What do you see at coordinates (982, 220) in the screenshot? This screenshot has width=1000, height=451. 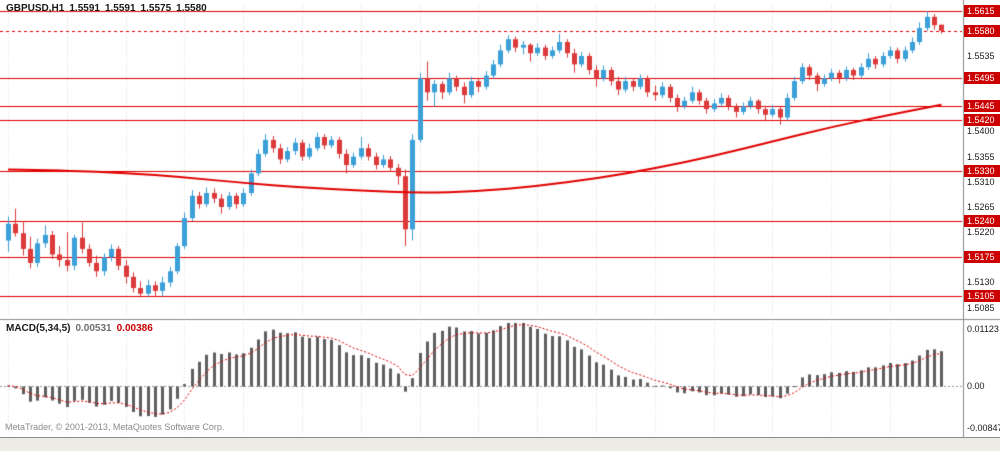 I see `price-level-badge: 1.5240` at bounding box center [982, 220].